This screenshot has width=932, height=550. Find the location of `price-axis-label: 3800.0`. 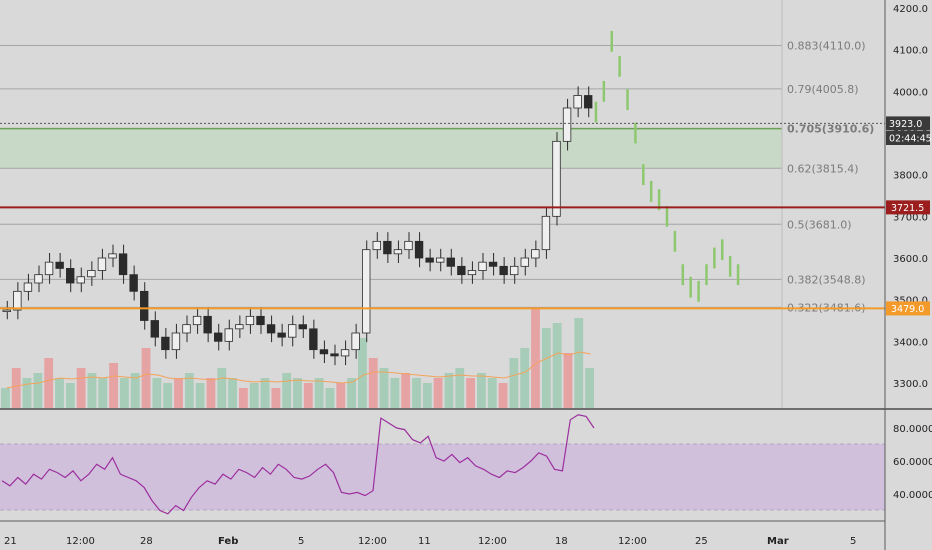

price-axis-label: 3800.0 is located at coordinates (910, 176).